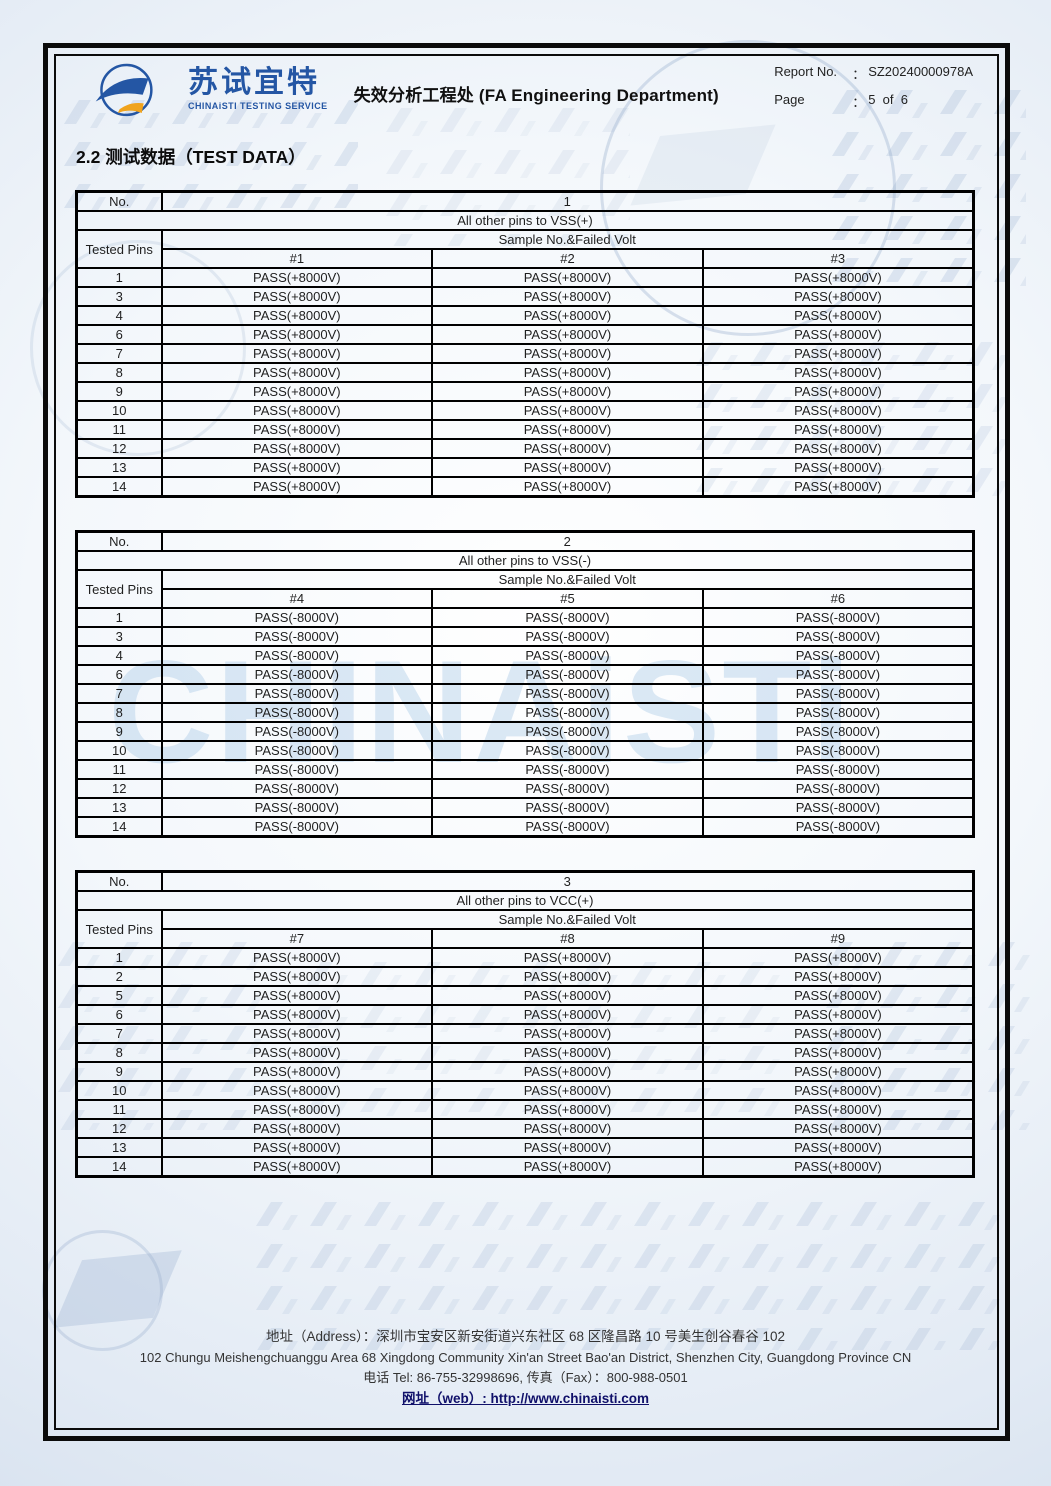 The width and height of the screenshot is (1051, 1486). Describe the element at coordinates (526, 258) in the screenshot. I see `table-row: #1 #2 #3` at that location.